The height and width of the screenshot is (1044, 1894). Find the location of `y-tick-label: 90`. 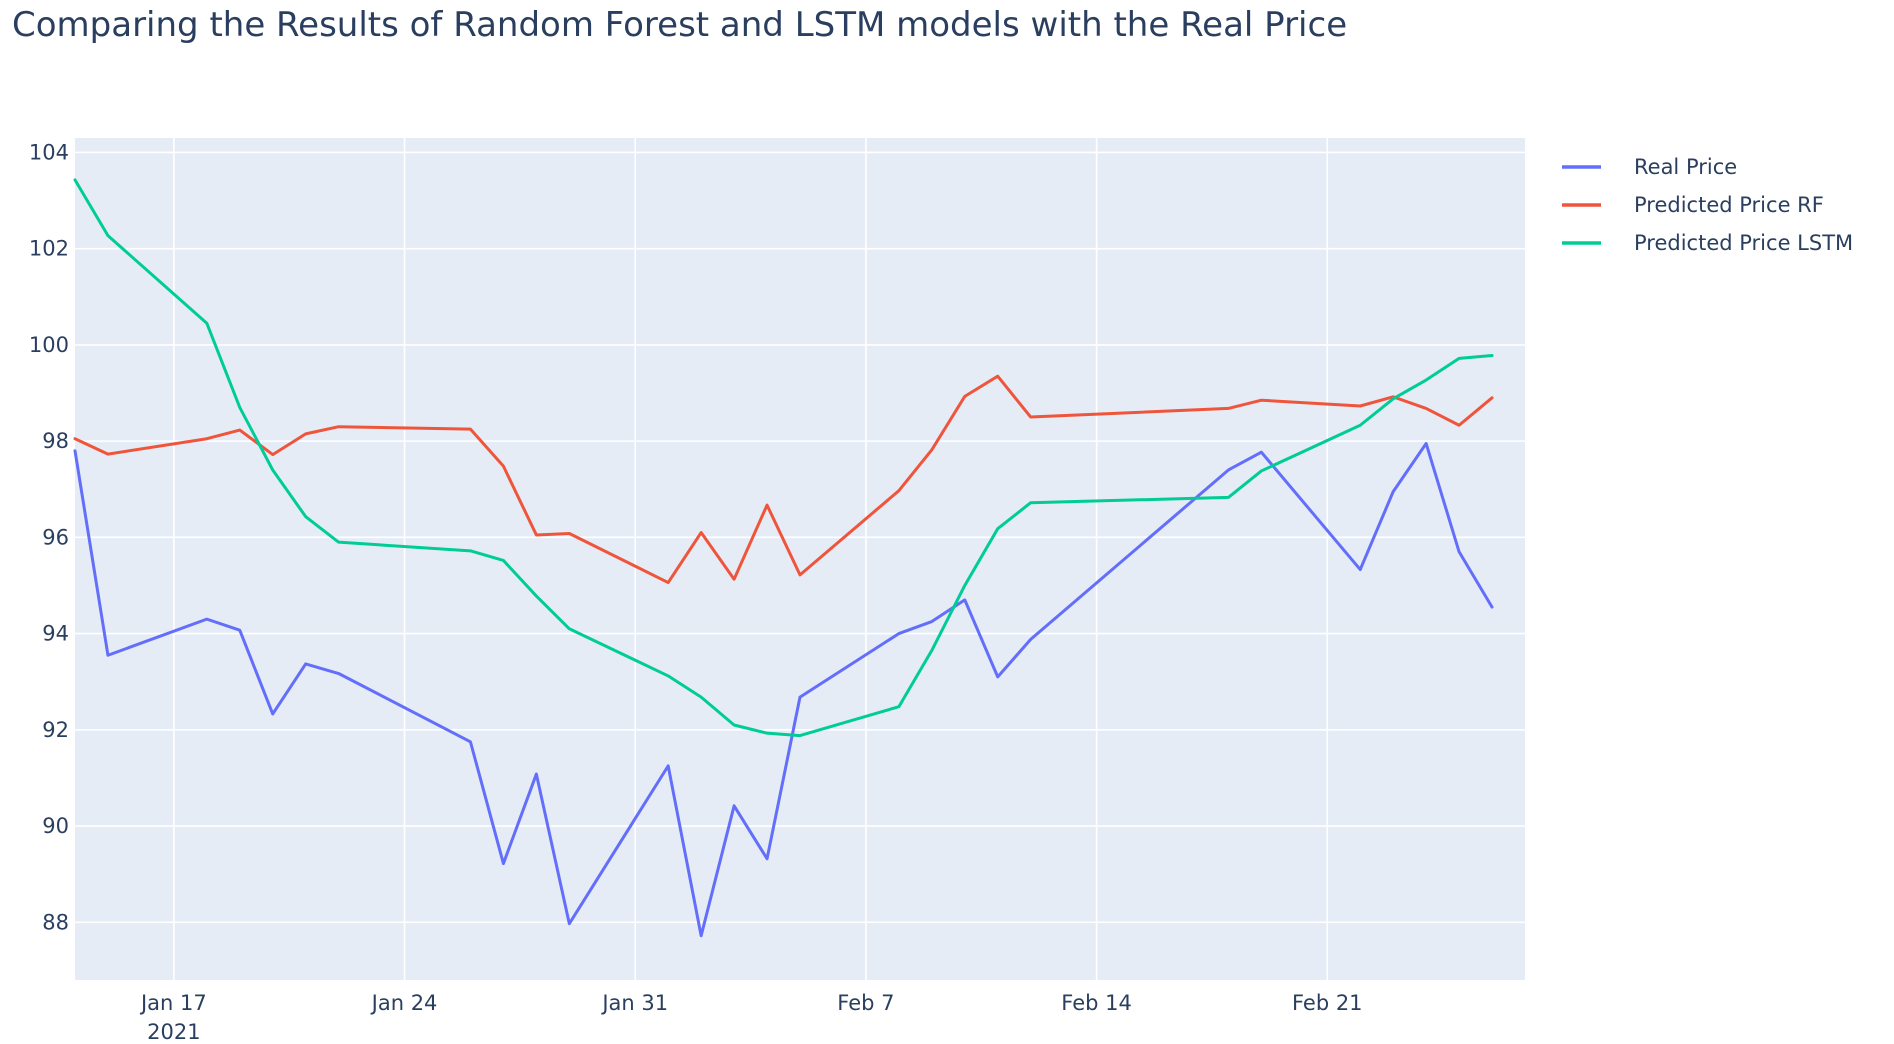

y-tick-label: 90 is located at coordinates (55, 826).